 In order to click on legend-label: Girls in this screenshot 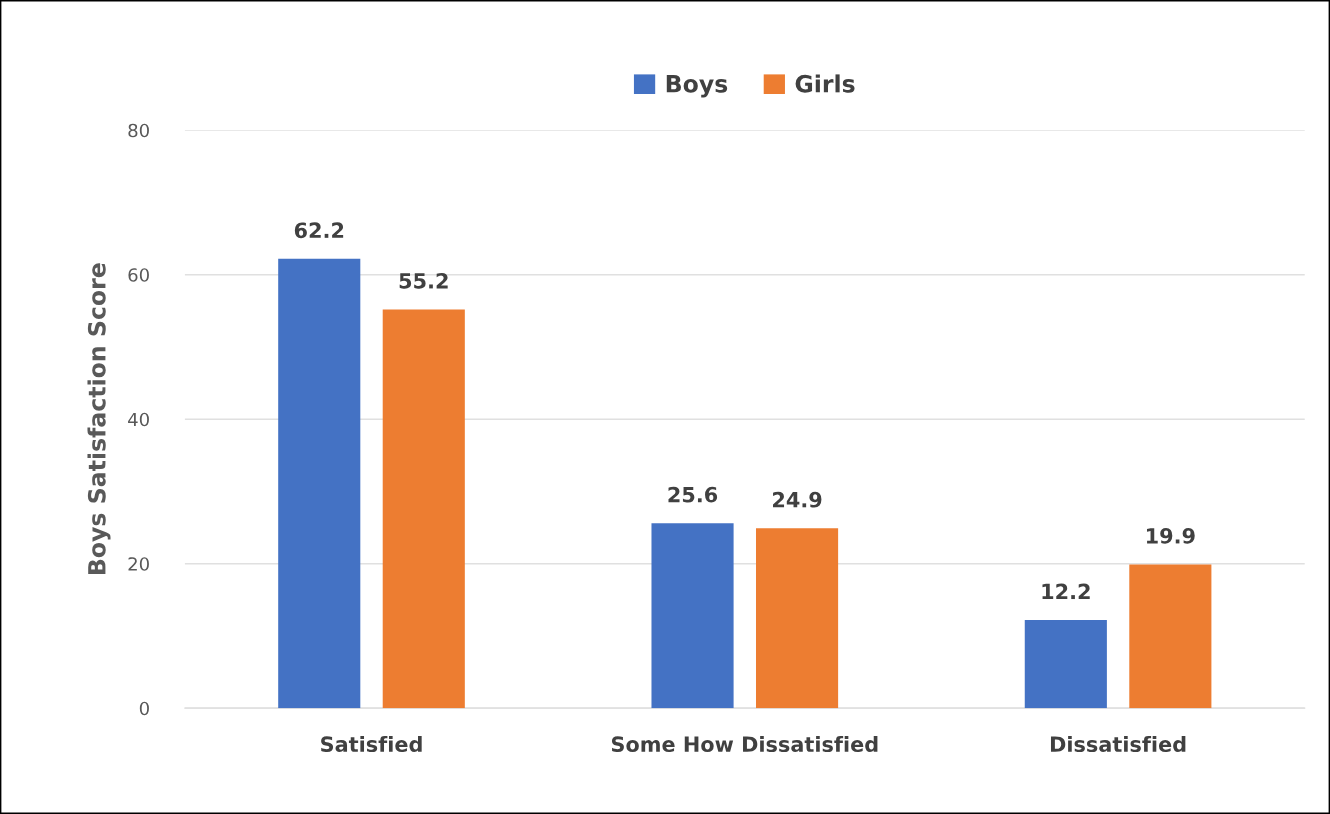, I will do `click(825, 83)`.